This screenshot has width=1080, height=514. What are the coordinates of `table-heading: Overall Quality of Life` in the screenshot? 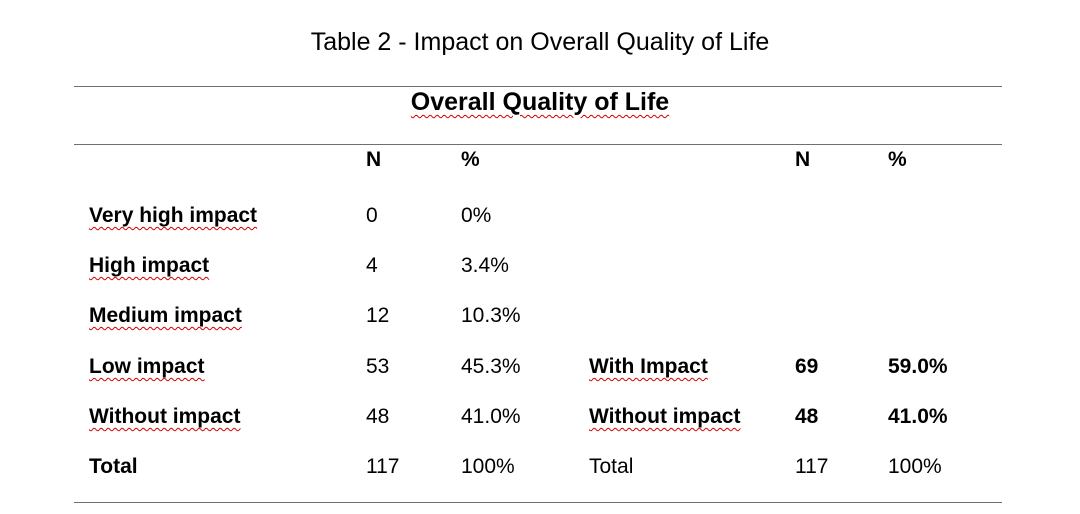 It's located at (540, 102).